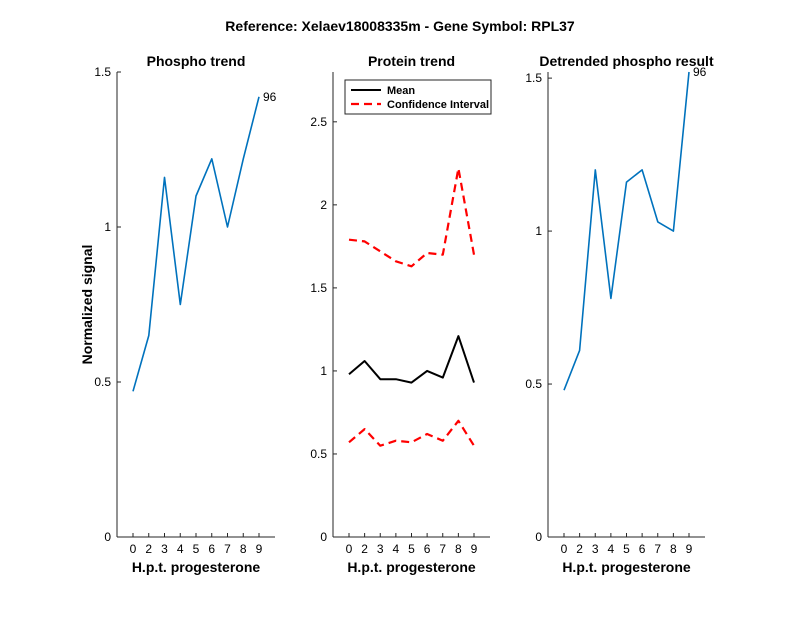 The height and width of the screenshot is (618, 800). I want to click on series-line-detrended, so click(626, 231).